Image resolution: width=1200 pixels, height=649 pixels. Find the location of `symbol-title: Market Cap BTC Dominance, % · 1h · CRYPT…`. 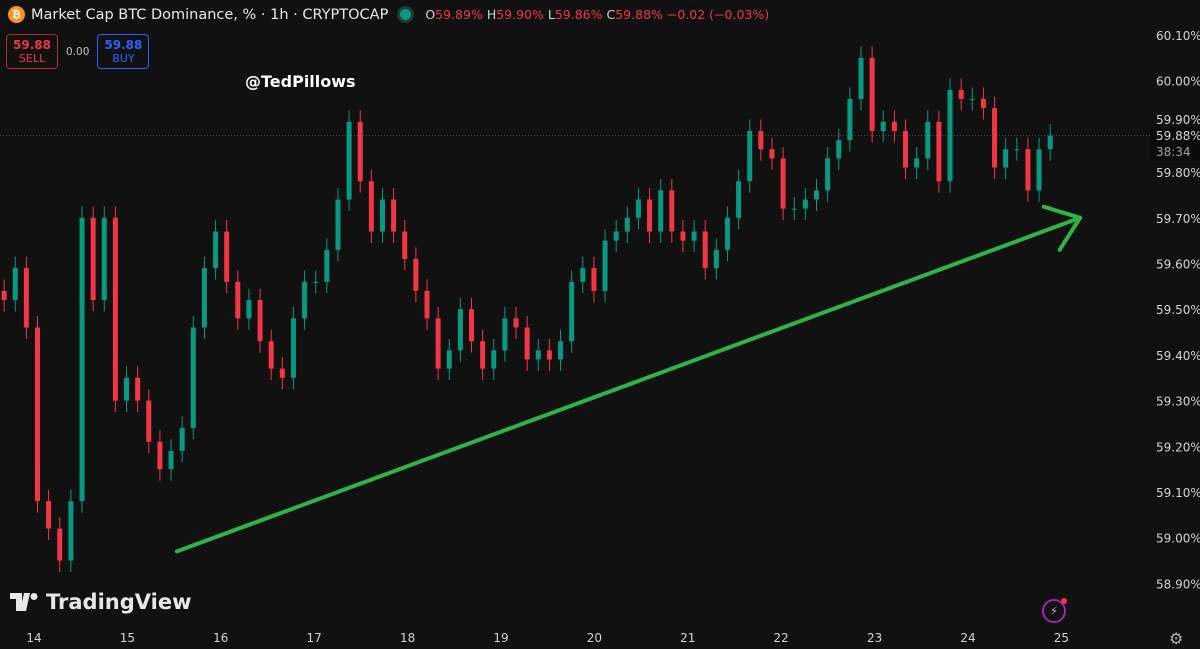

symbol-title: Market Cap BTC Dominance, % · 1h · CRYPT… is located at coordinates (210, 14).